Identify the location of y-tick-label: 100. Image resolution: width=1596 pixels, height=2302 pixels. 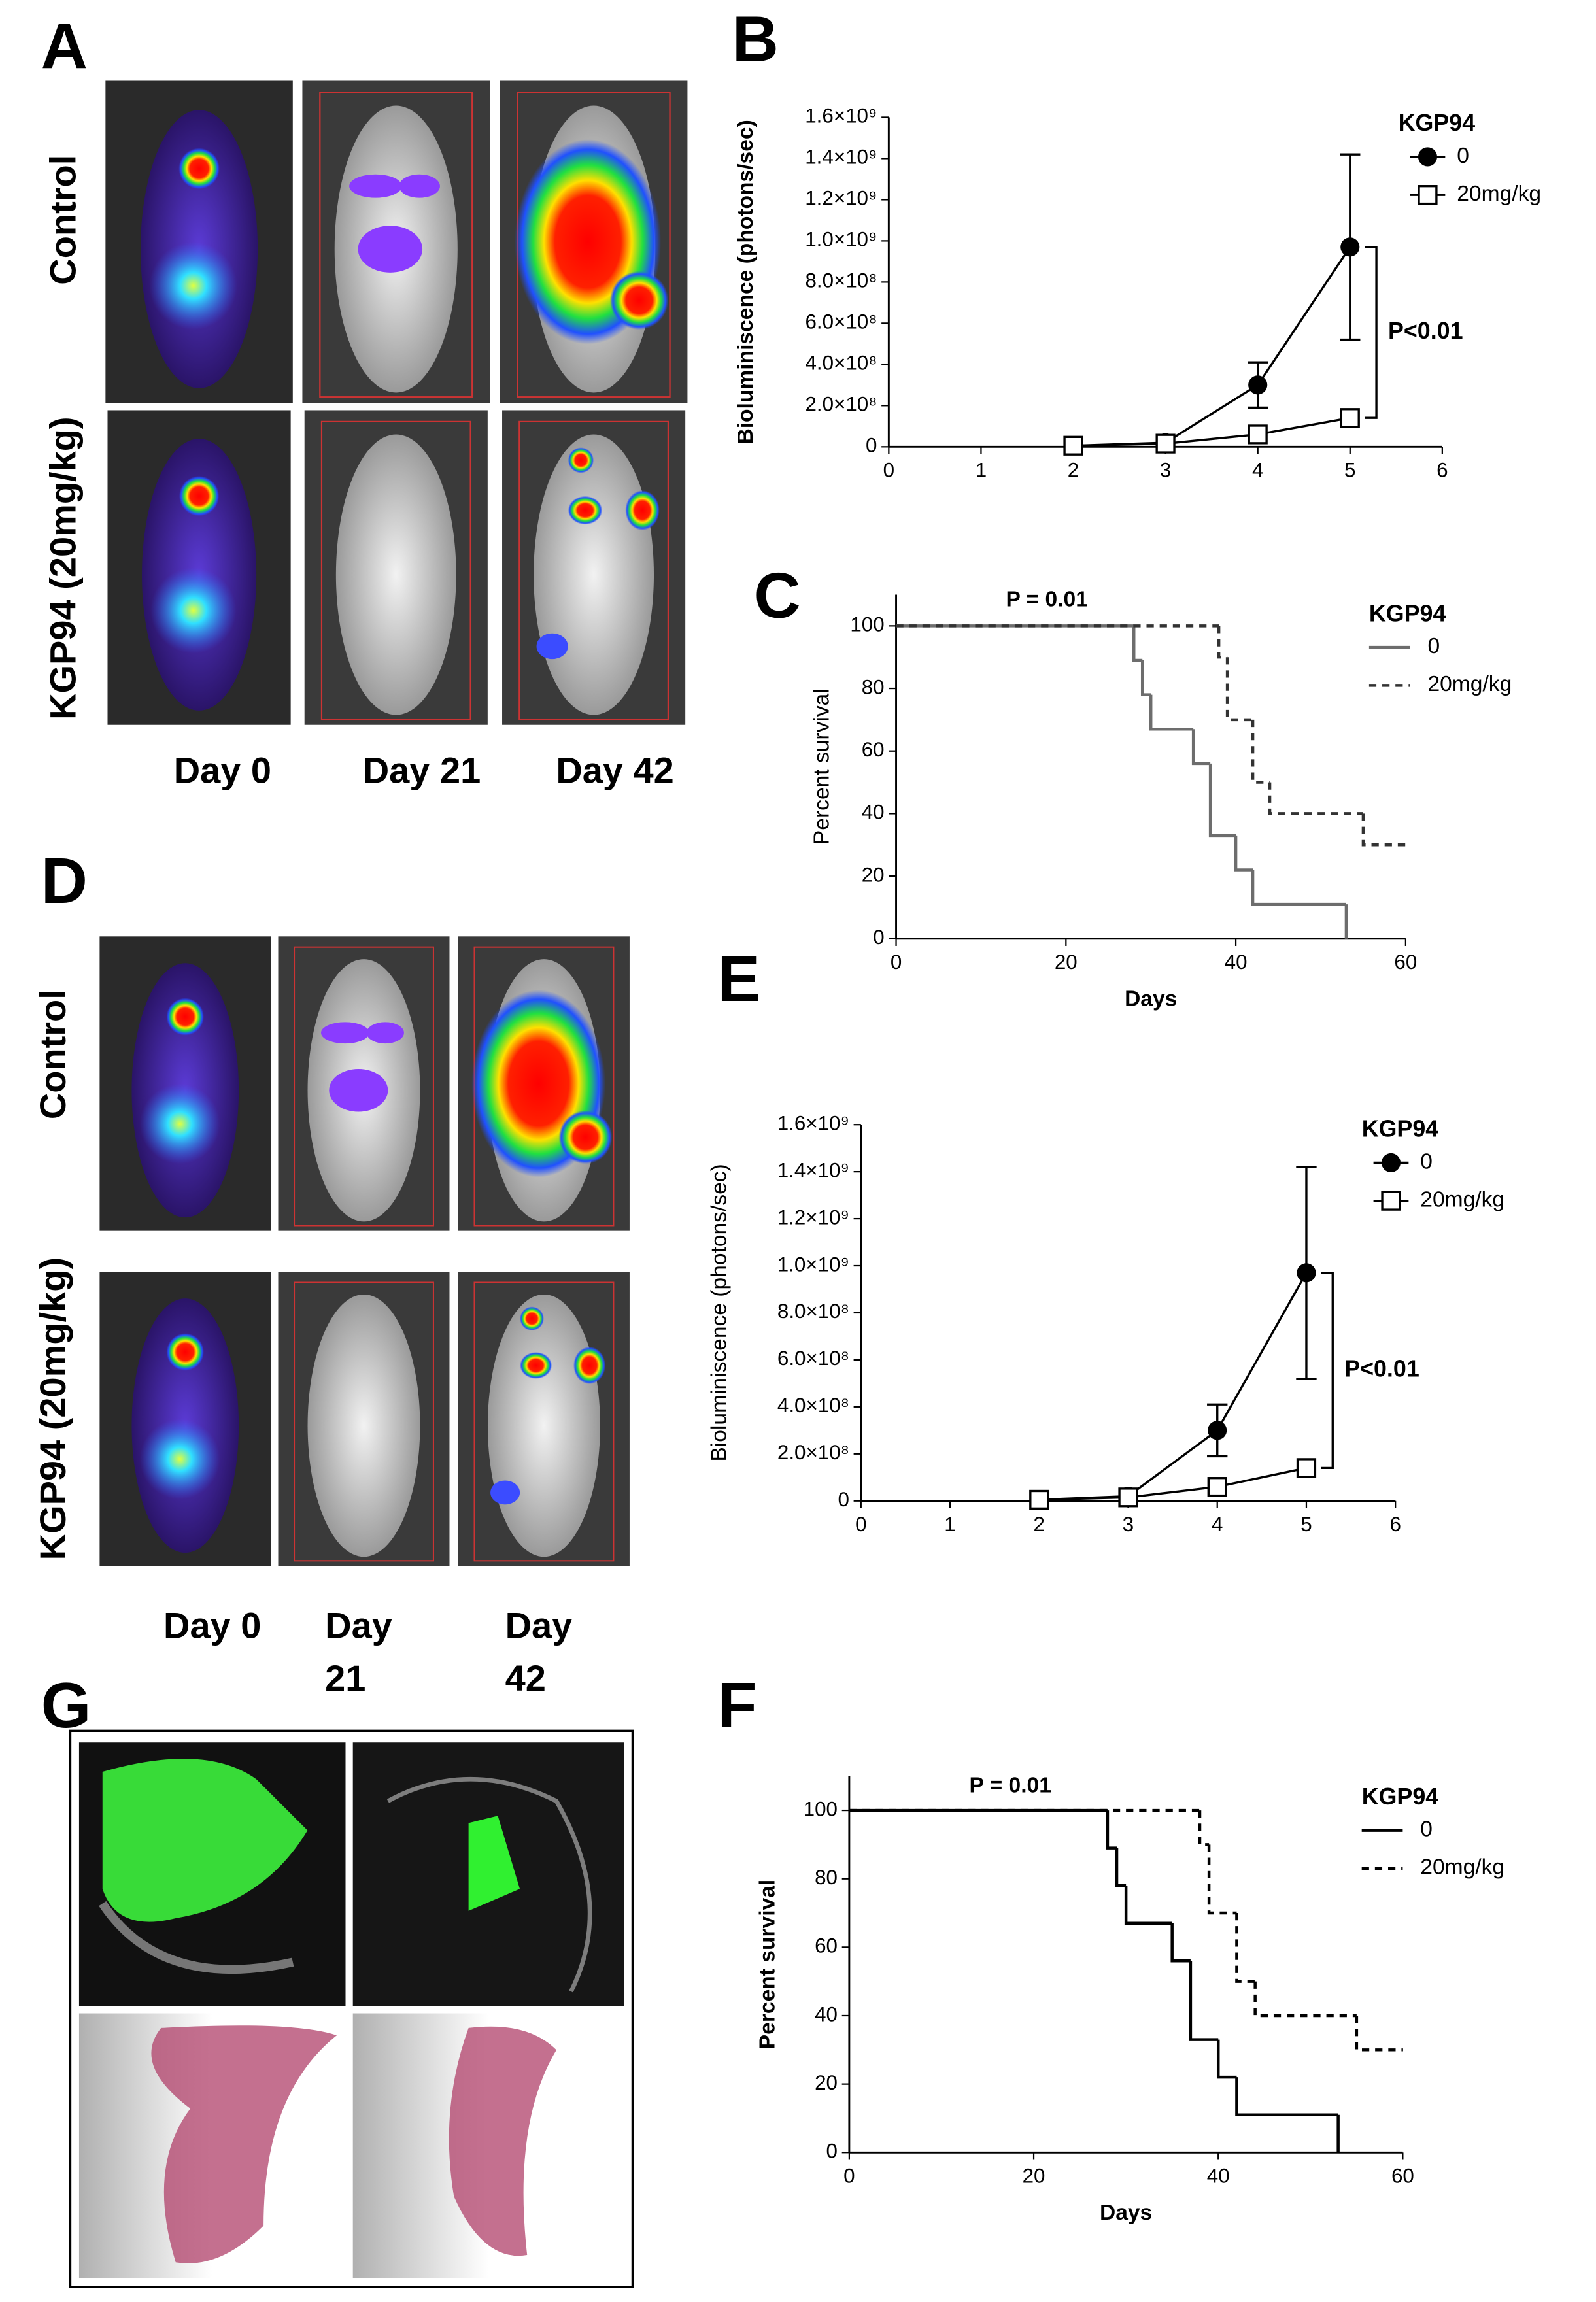
(867, 625).